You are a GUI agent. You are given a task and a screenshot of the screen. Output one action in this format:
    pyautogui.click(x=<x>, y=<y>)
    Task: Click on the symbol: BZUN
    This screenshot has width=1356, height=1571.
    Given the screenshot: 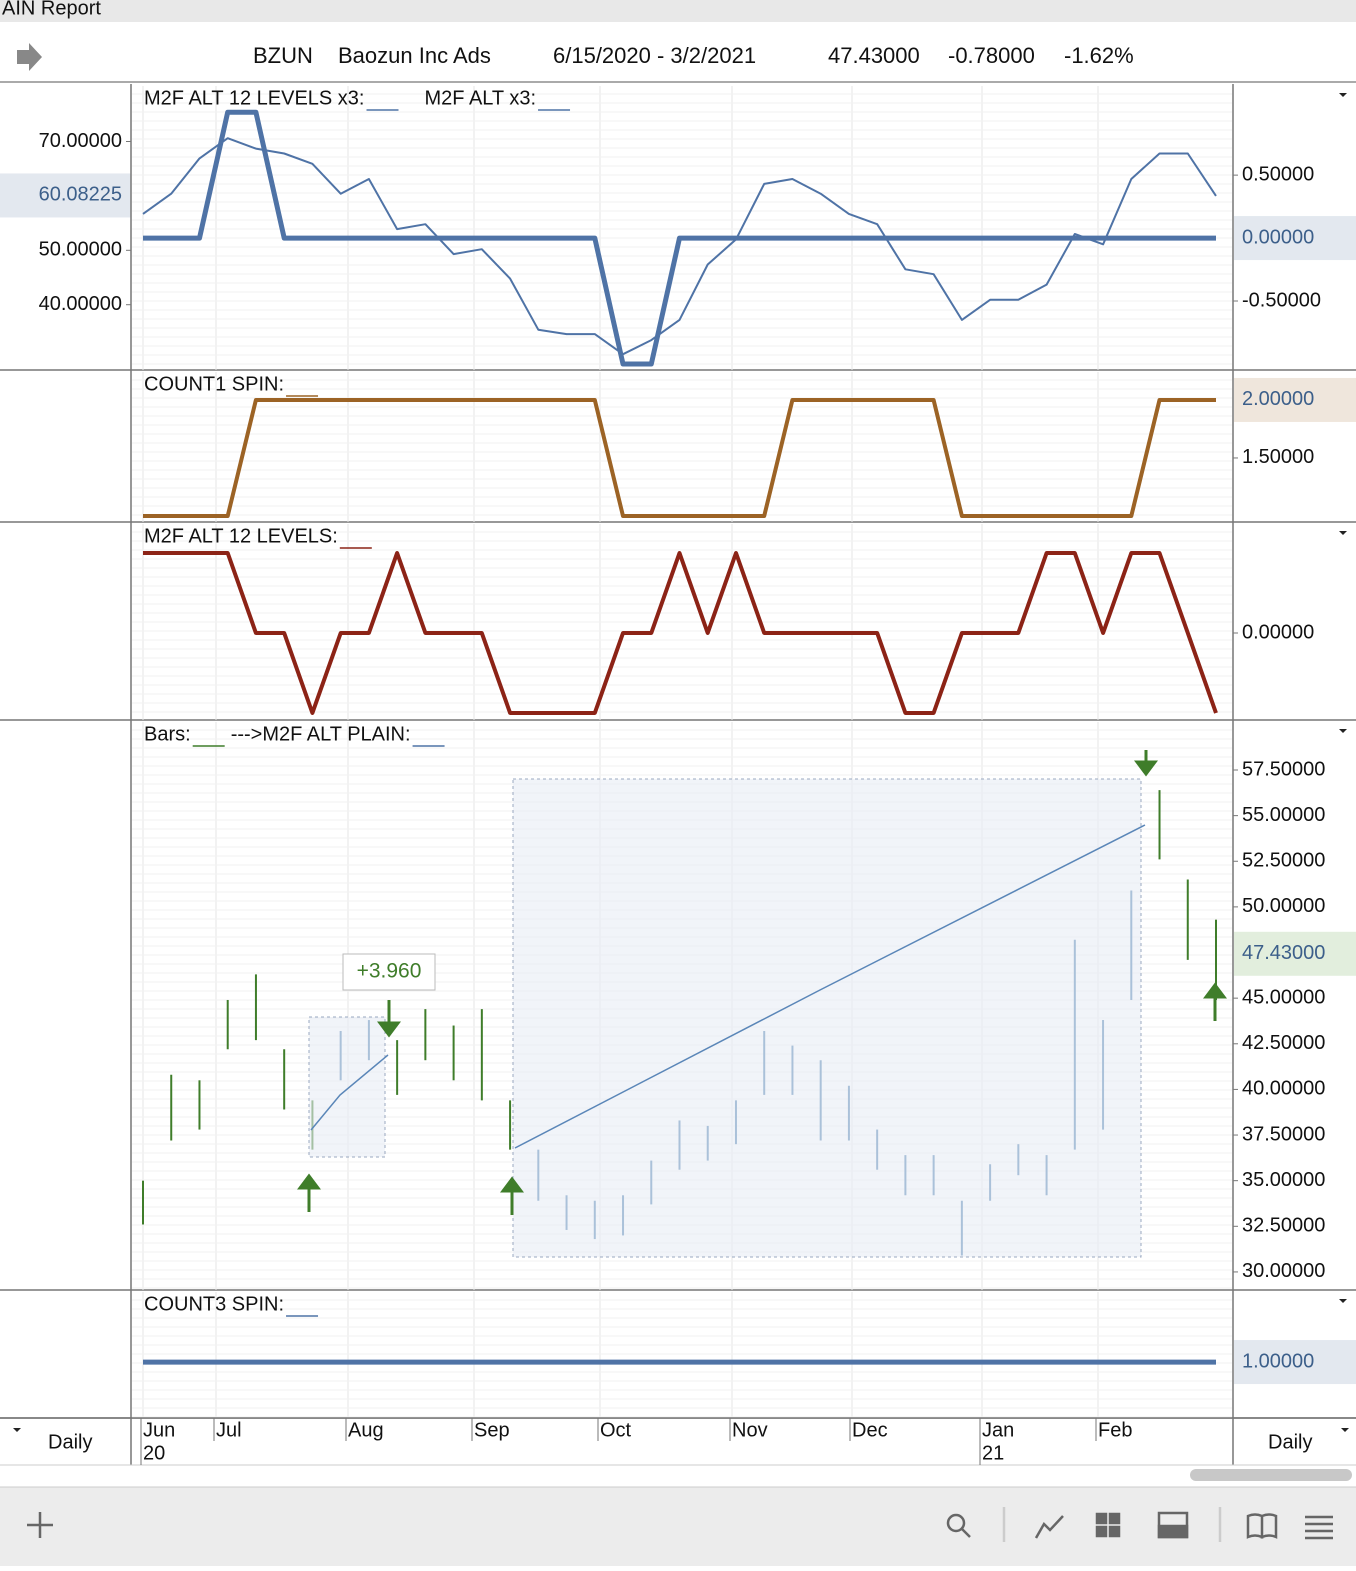 What is the action you would take?
    pyautogui.click(x=283, y=55)
    